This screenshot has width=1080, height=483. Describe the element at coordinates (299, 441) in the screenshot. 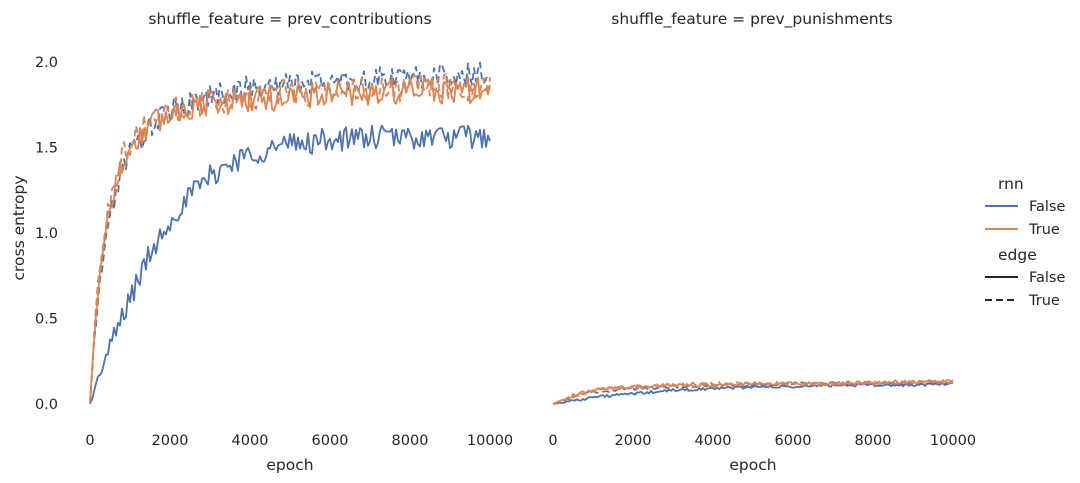

I see `x-tick-labels-left: 0 2000 4000 6000 8000 10000` at that location.